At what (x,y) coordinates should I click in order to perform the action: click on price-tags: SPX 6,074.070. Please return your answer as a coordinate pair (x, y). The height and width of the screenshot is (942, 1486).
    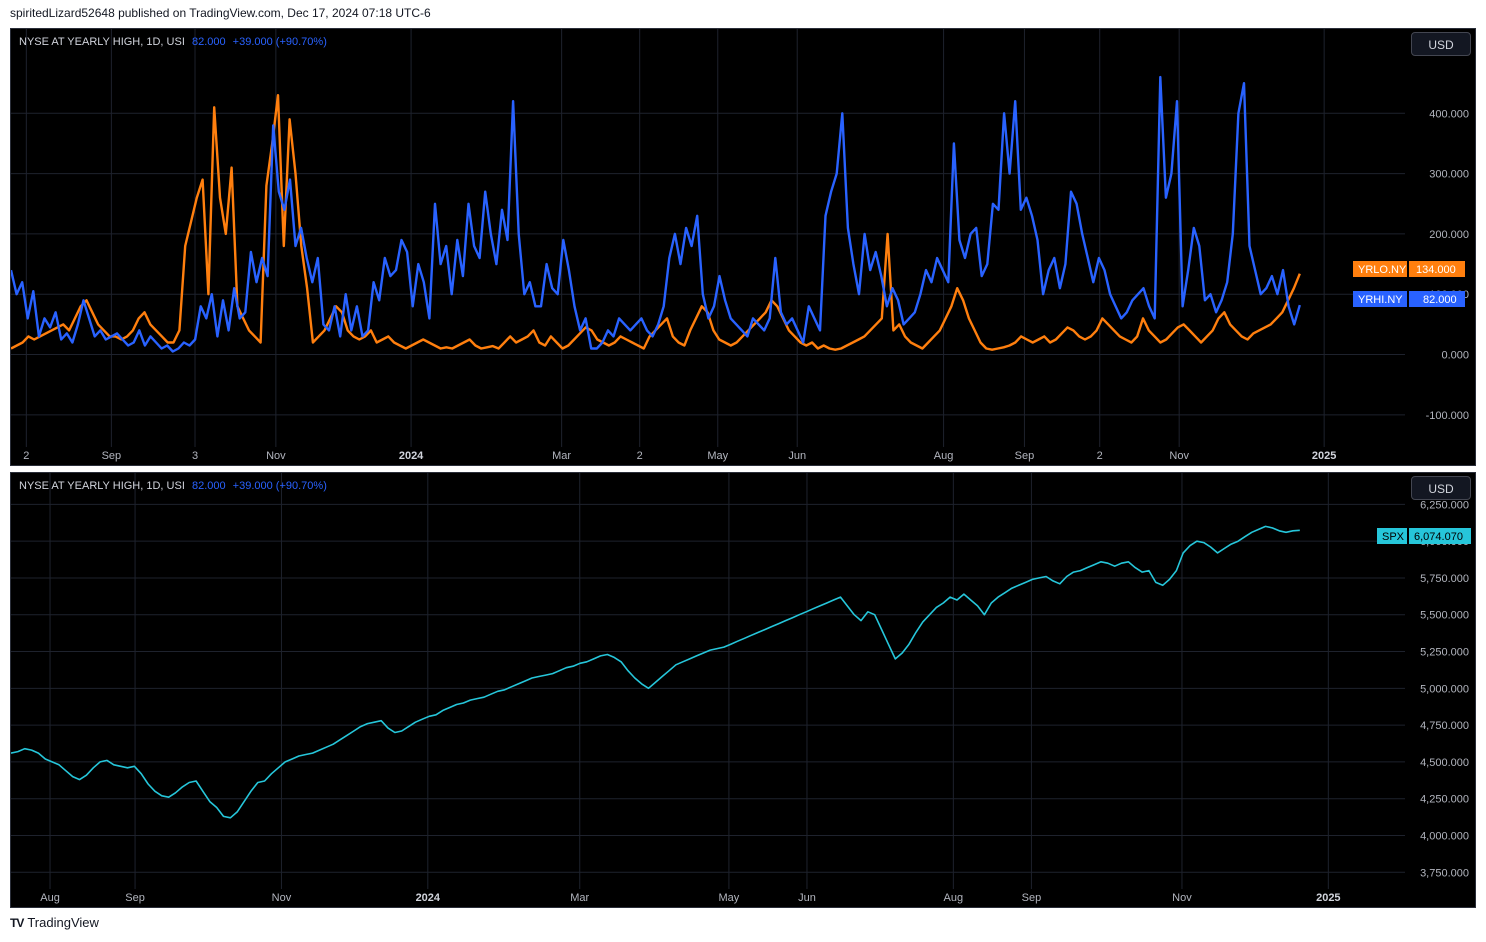
    Looking at the image, I should click on (1424, 536).